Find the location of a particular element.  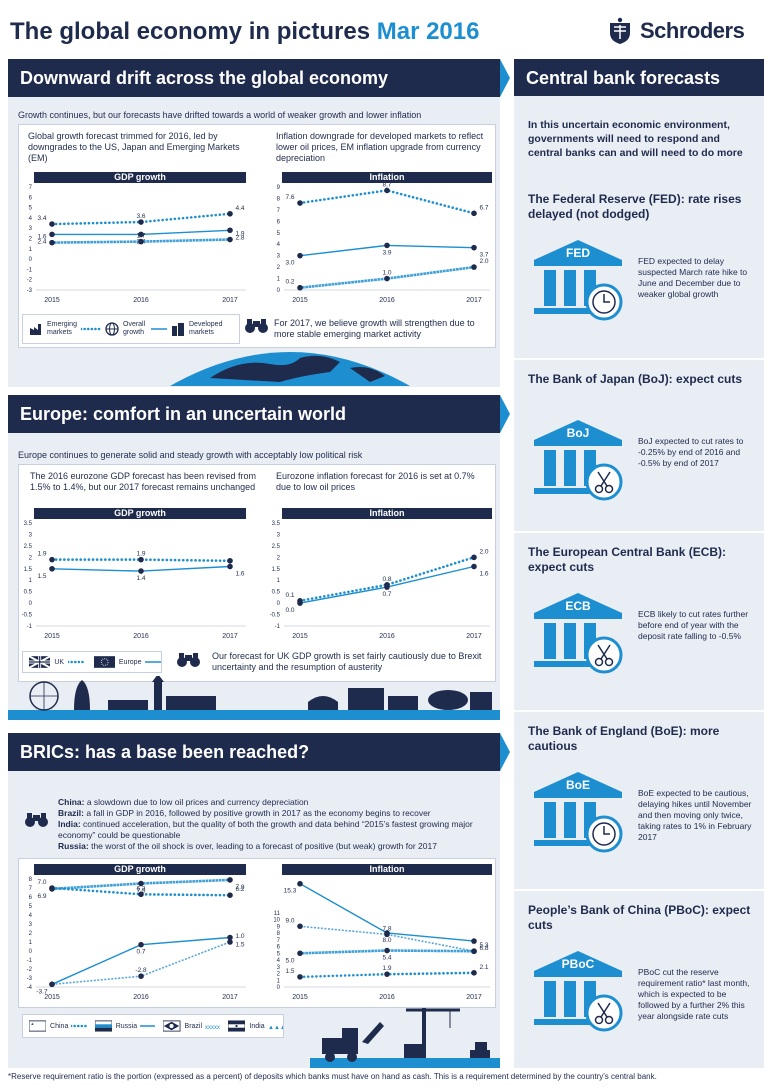

legend-brazil-swatch: xxxxx is located at coordinates (212, 1027).